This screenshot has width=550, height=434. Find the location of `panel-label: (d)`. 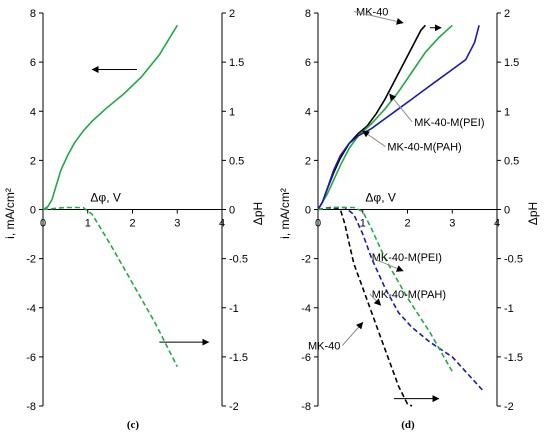

panel-label: (d) is located at coordinates (408, 425).